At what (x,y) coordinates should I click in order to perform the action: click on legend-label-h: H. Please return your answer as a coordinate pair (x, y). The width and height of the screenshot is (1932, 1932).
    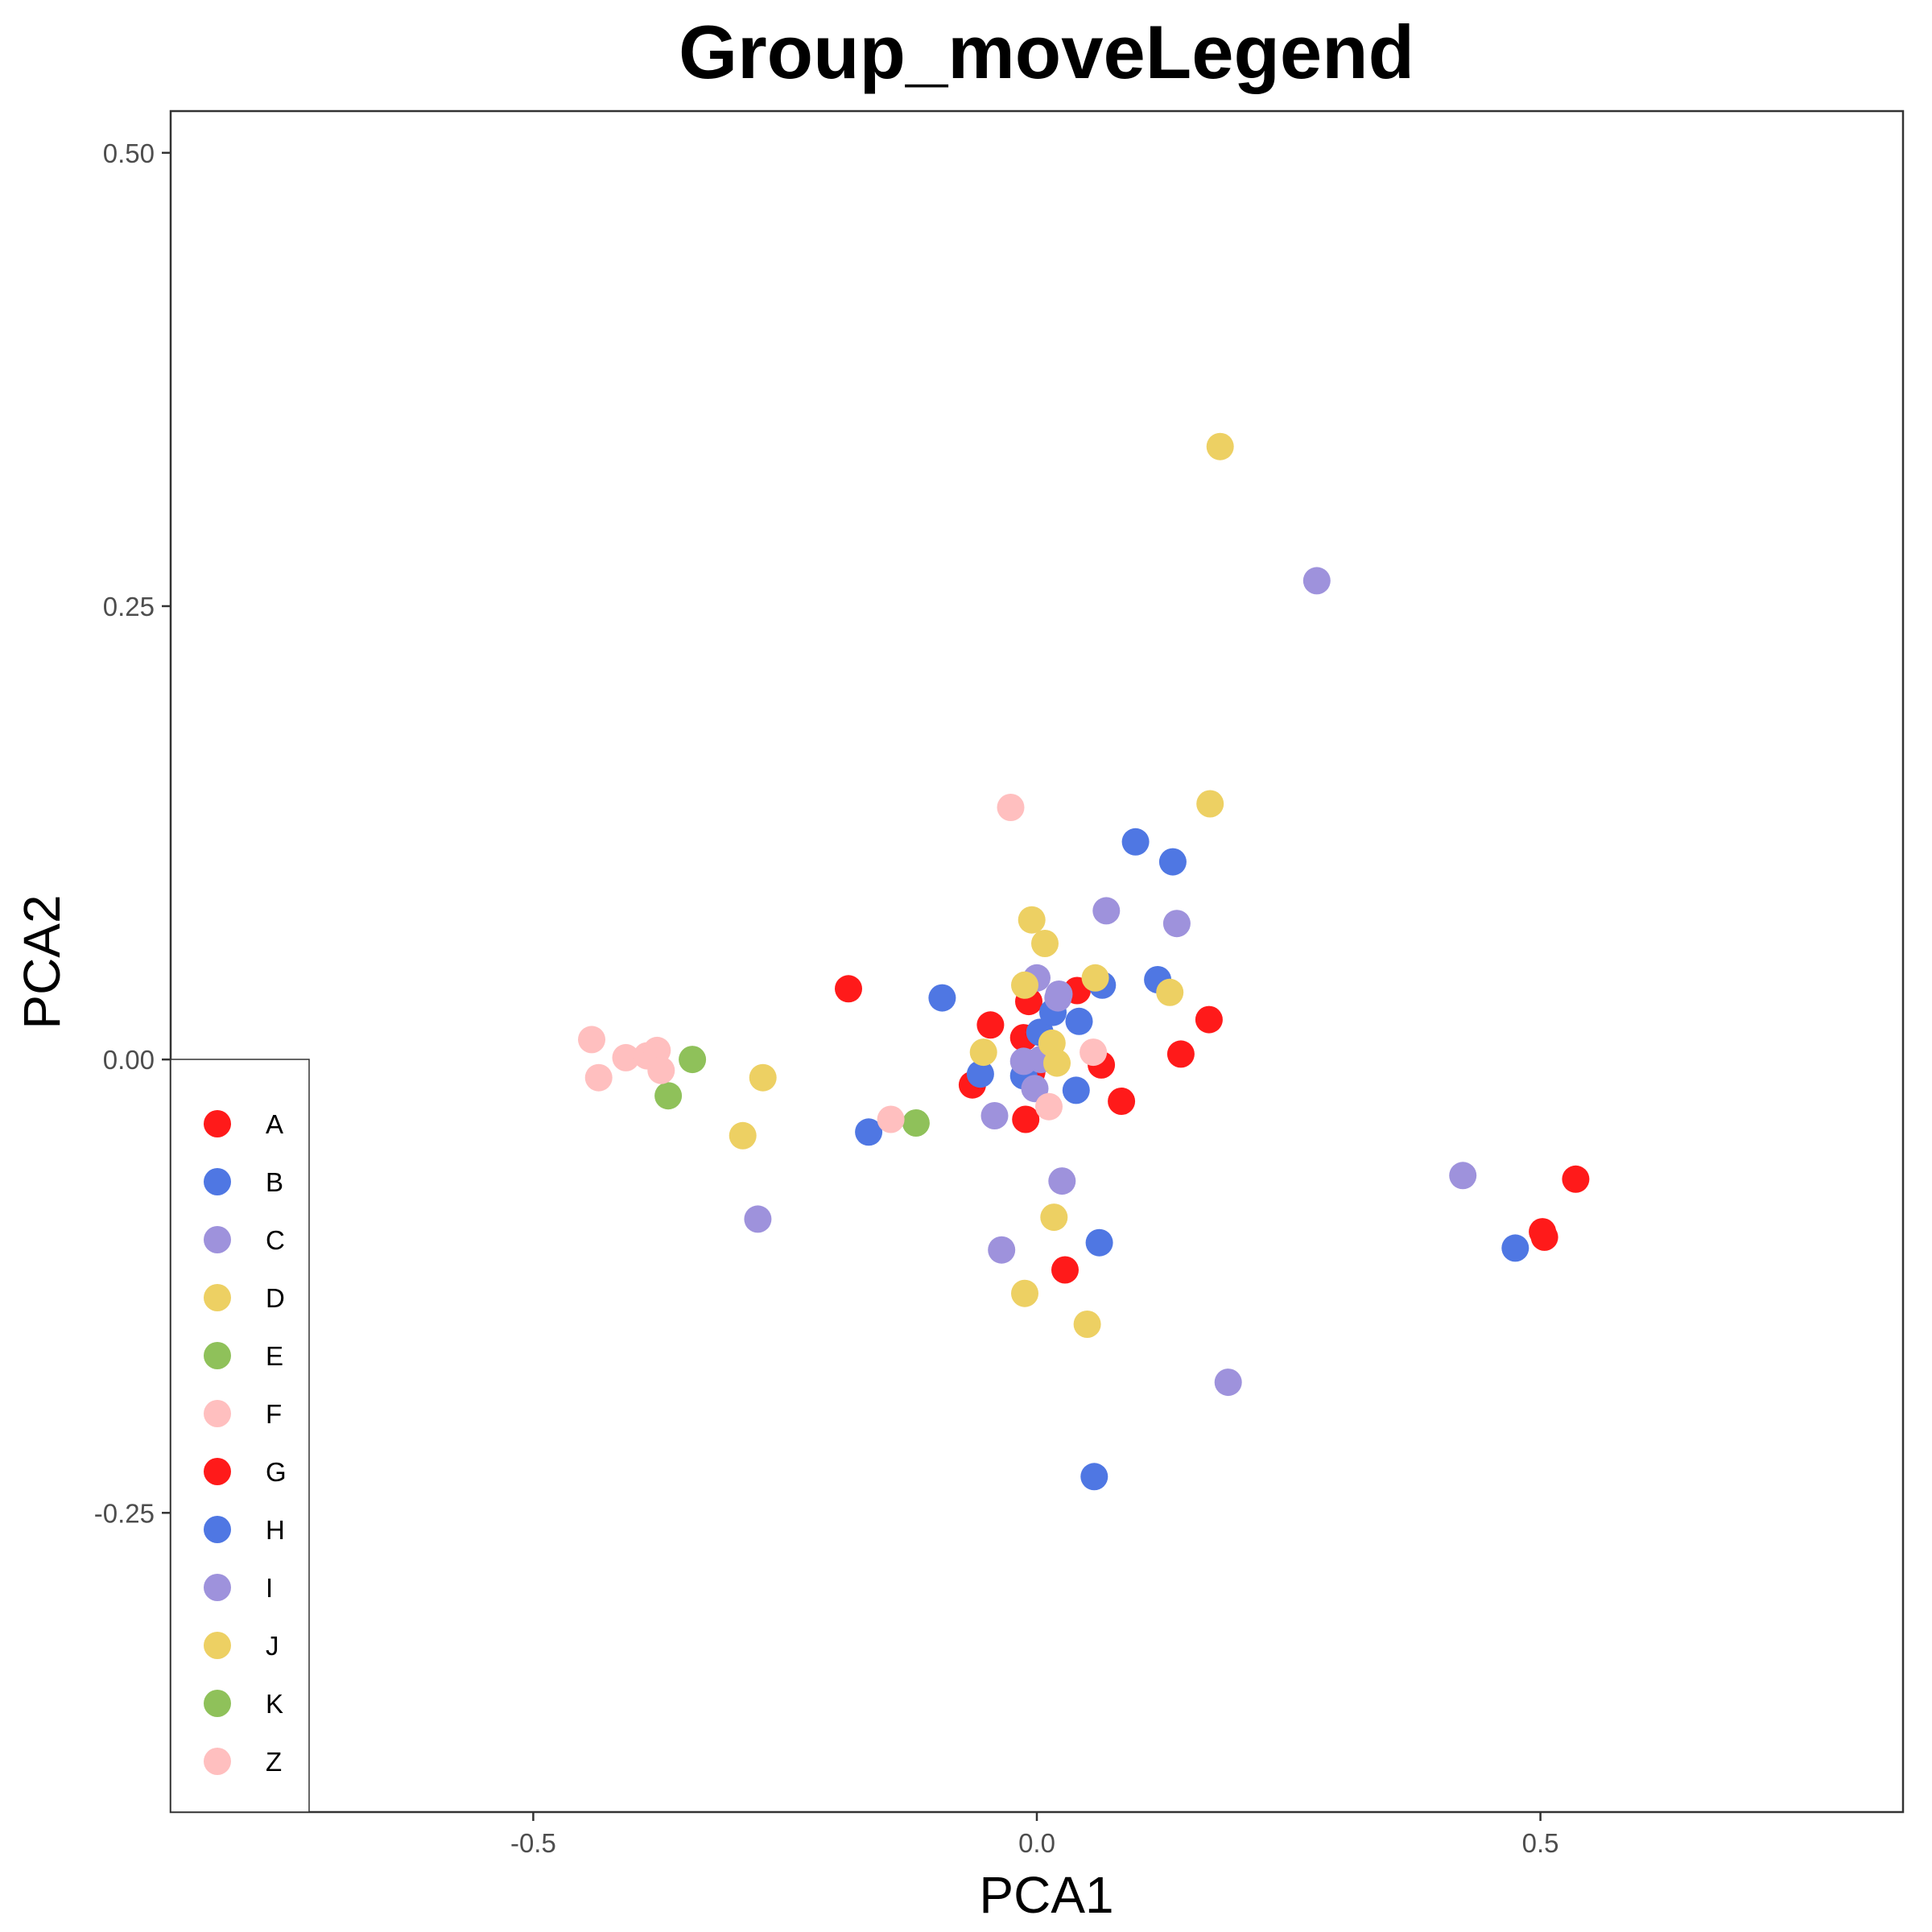
    Looking at the image, I should click on (275, 1530).